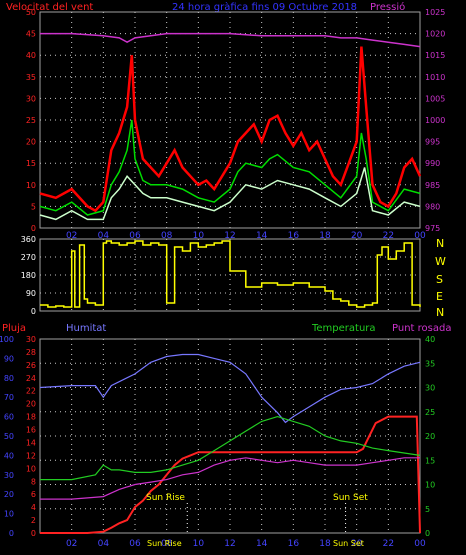  I want to click on y-tick-label-wind: 30, so click(31, 98).